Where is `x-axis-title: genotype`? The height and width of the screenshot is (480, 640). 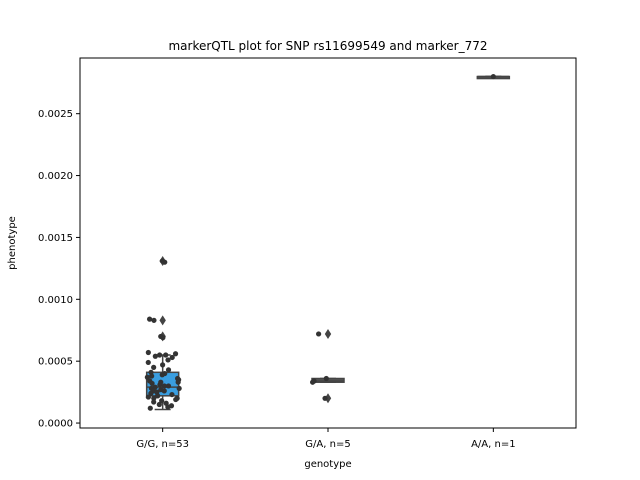 x-axis-title: genotype is located at coordinates (327, 464).